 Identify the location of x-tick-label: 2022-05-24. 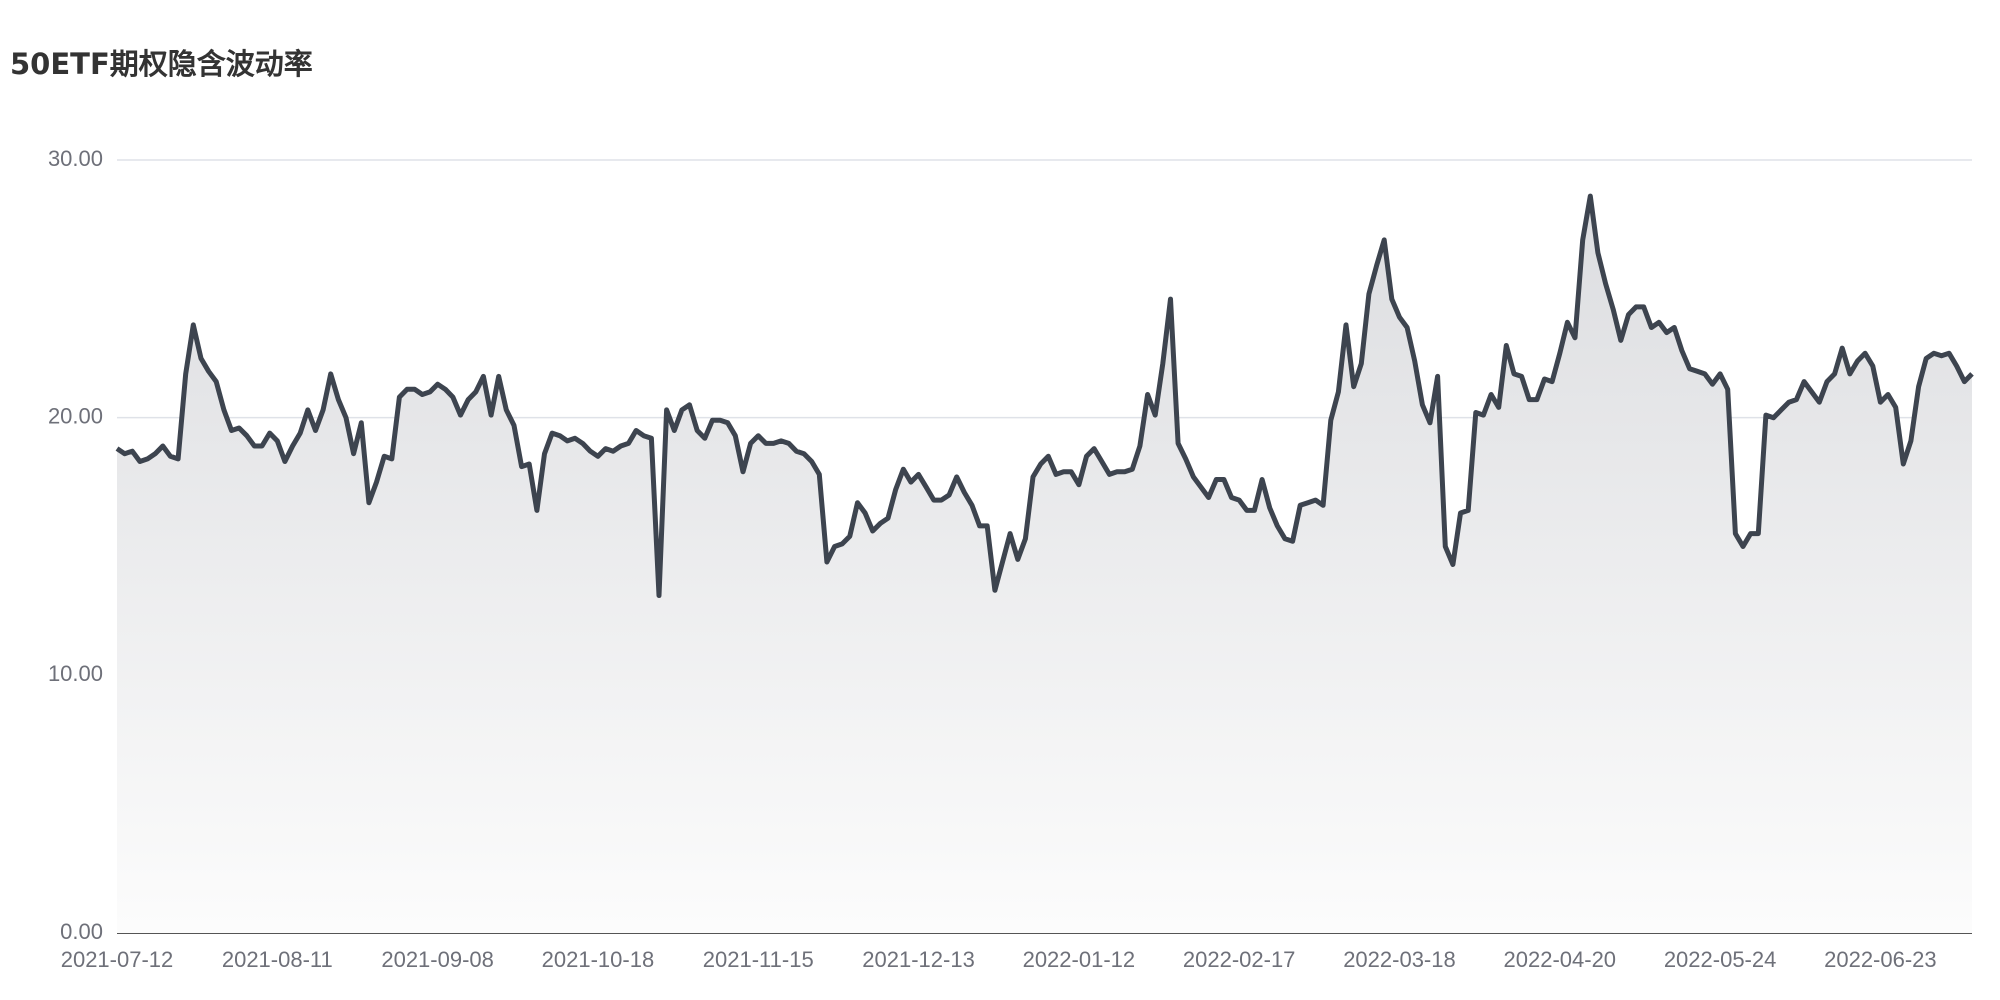
(1720, 959).